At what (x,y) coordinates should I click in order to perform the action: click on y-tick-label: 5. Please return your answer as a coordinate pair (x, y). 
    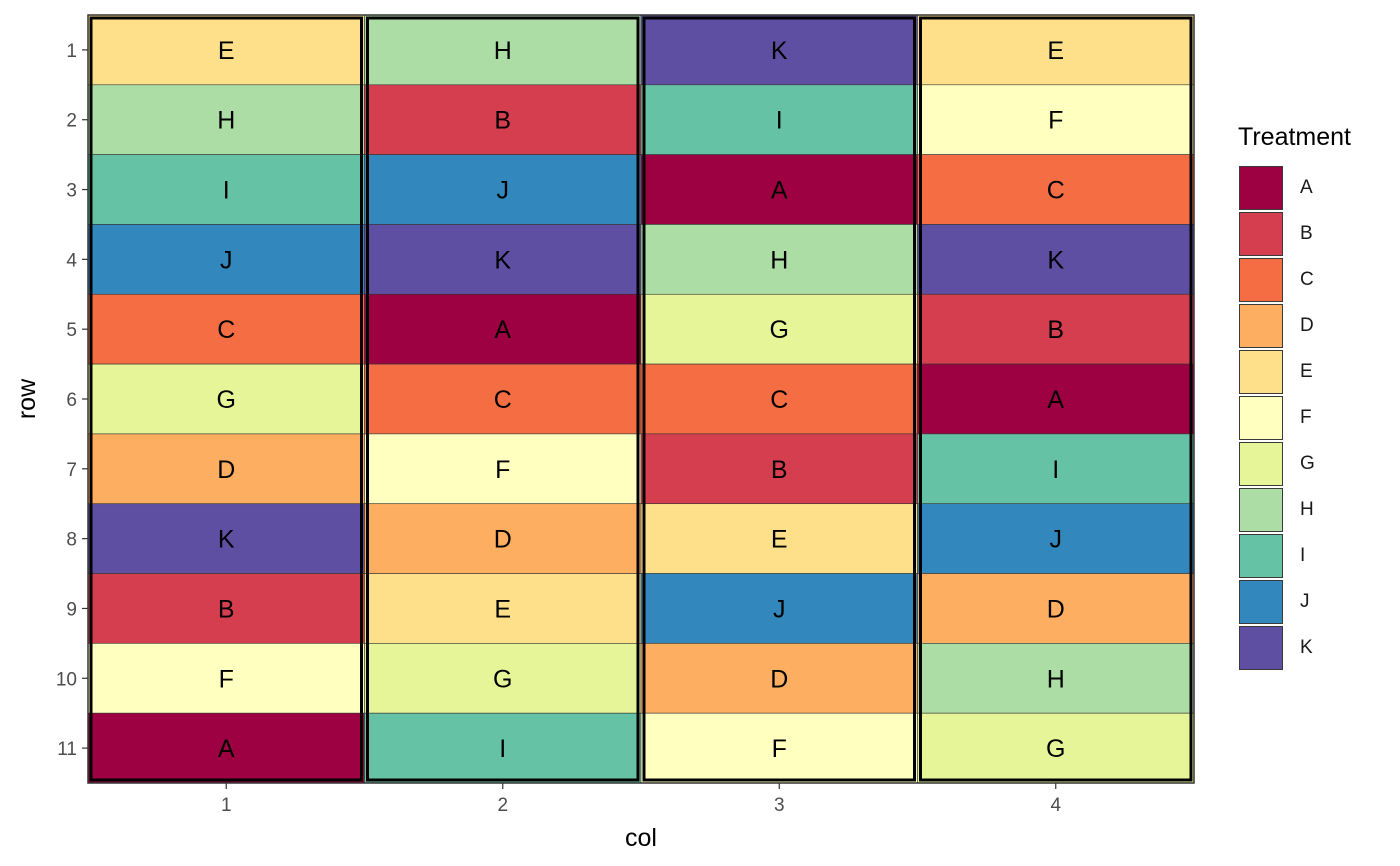
    Looking at the image, I should click on (71, 330).